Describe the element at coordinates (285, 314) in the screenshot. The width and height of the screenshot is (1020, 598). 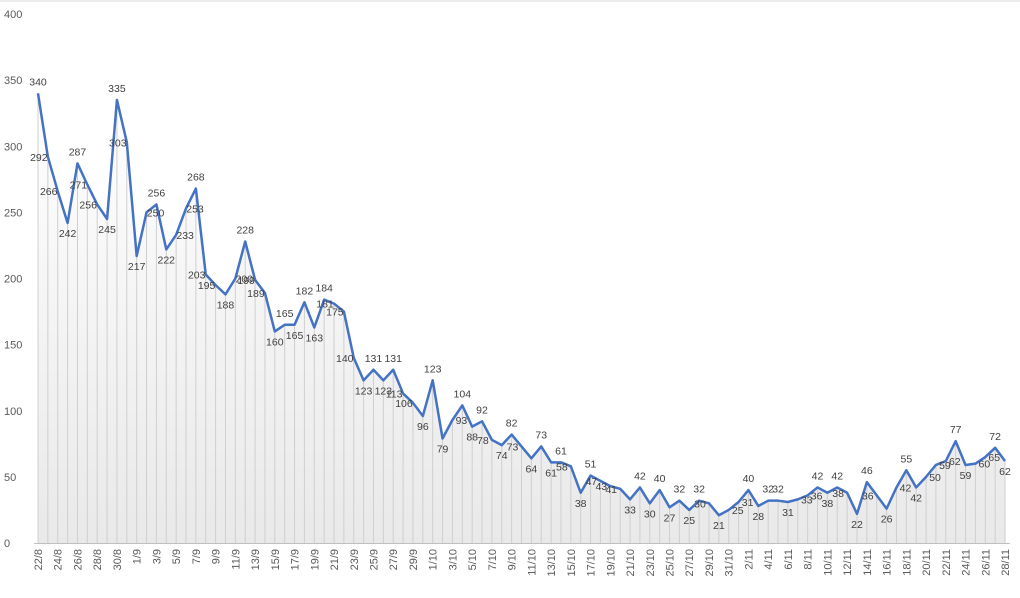
I see `data-label: 165` at that location.